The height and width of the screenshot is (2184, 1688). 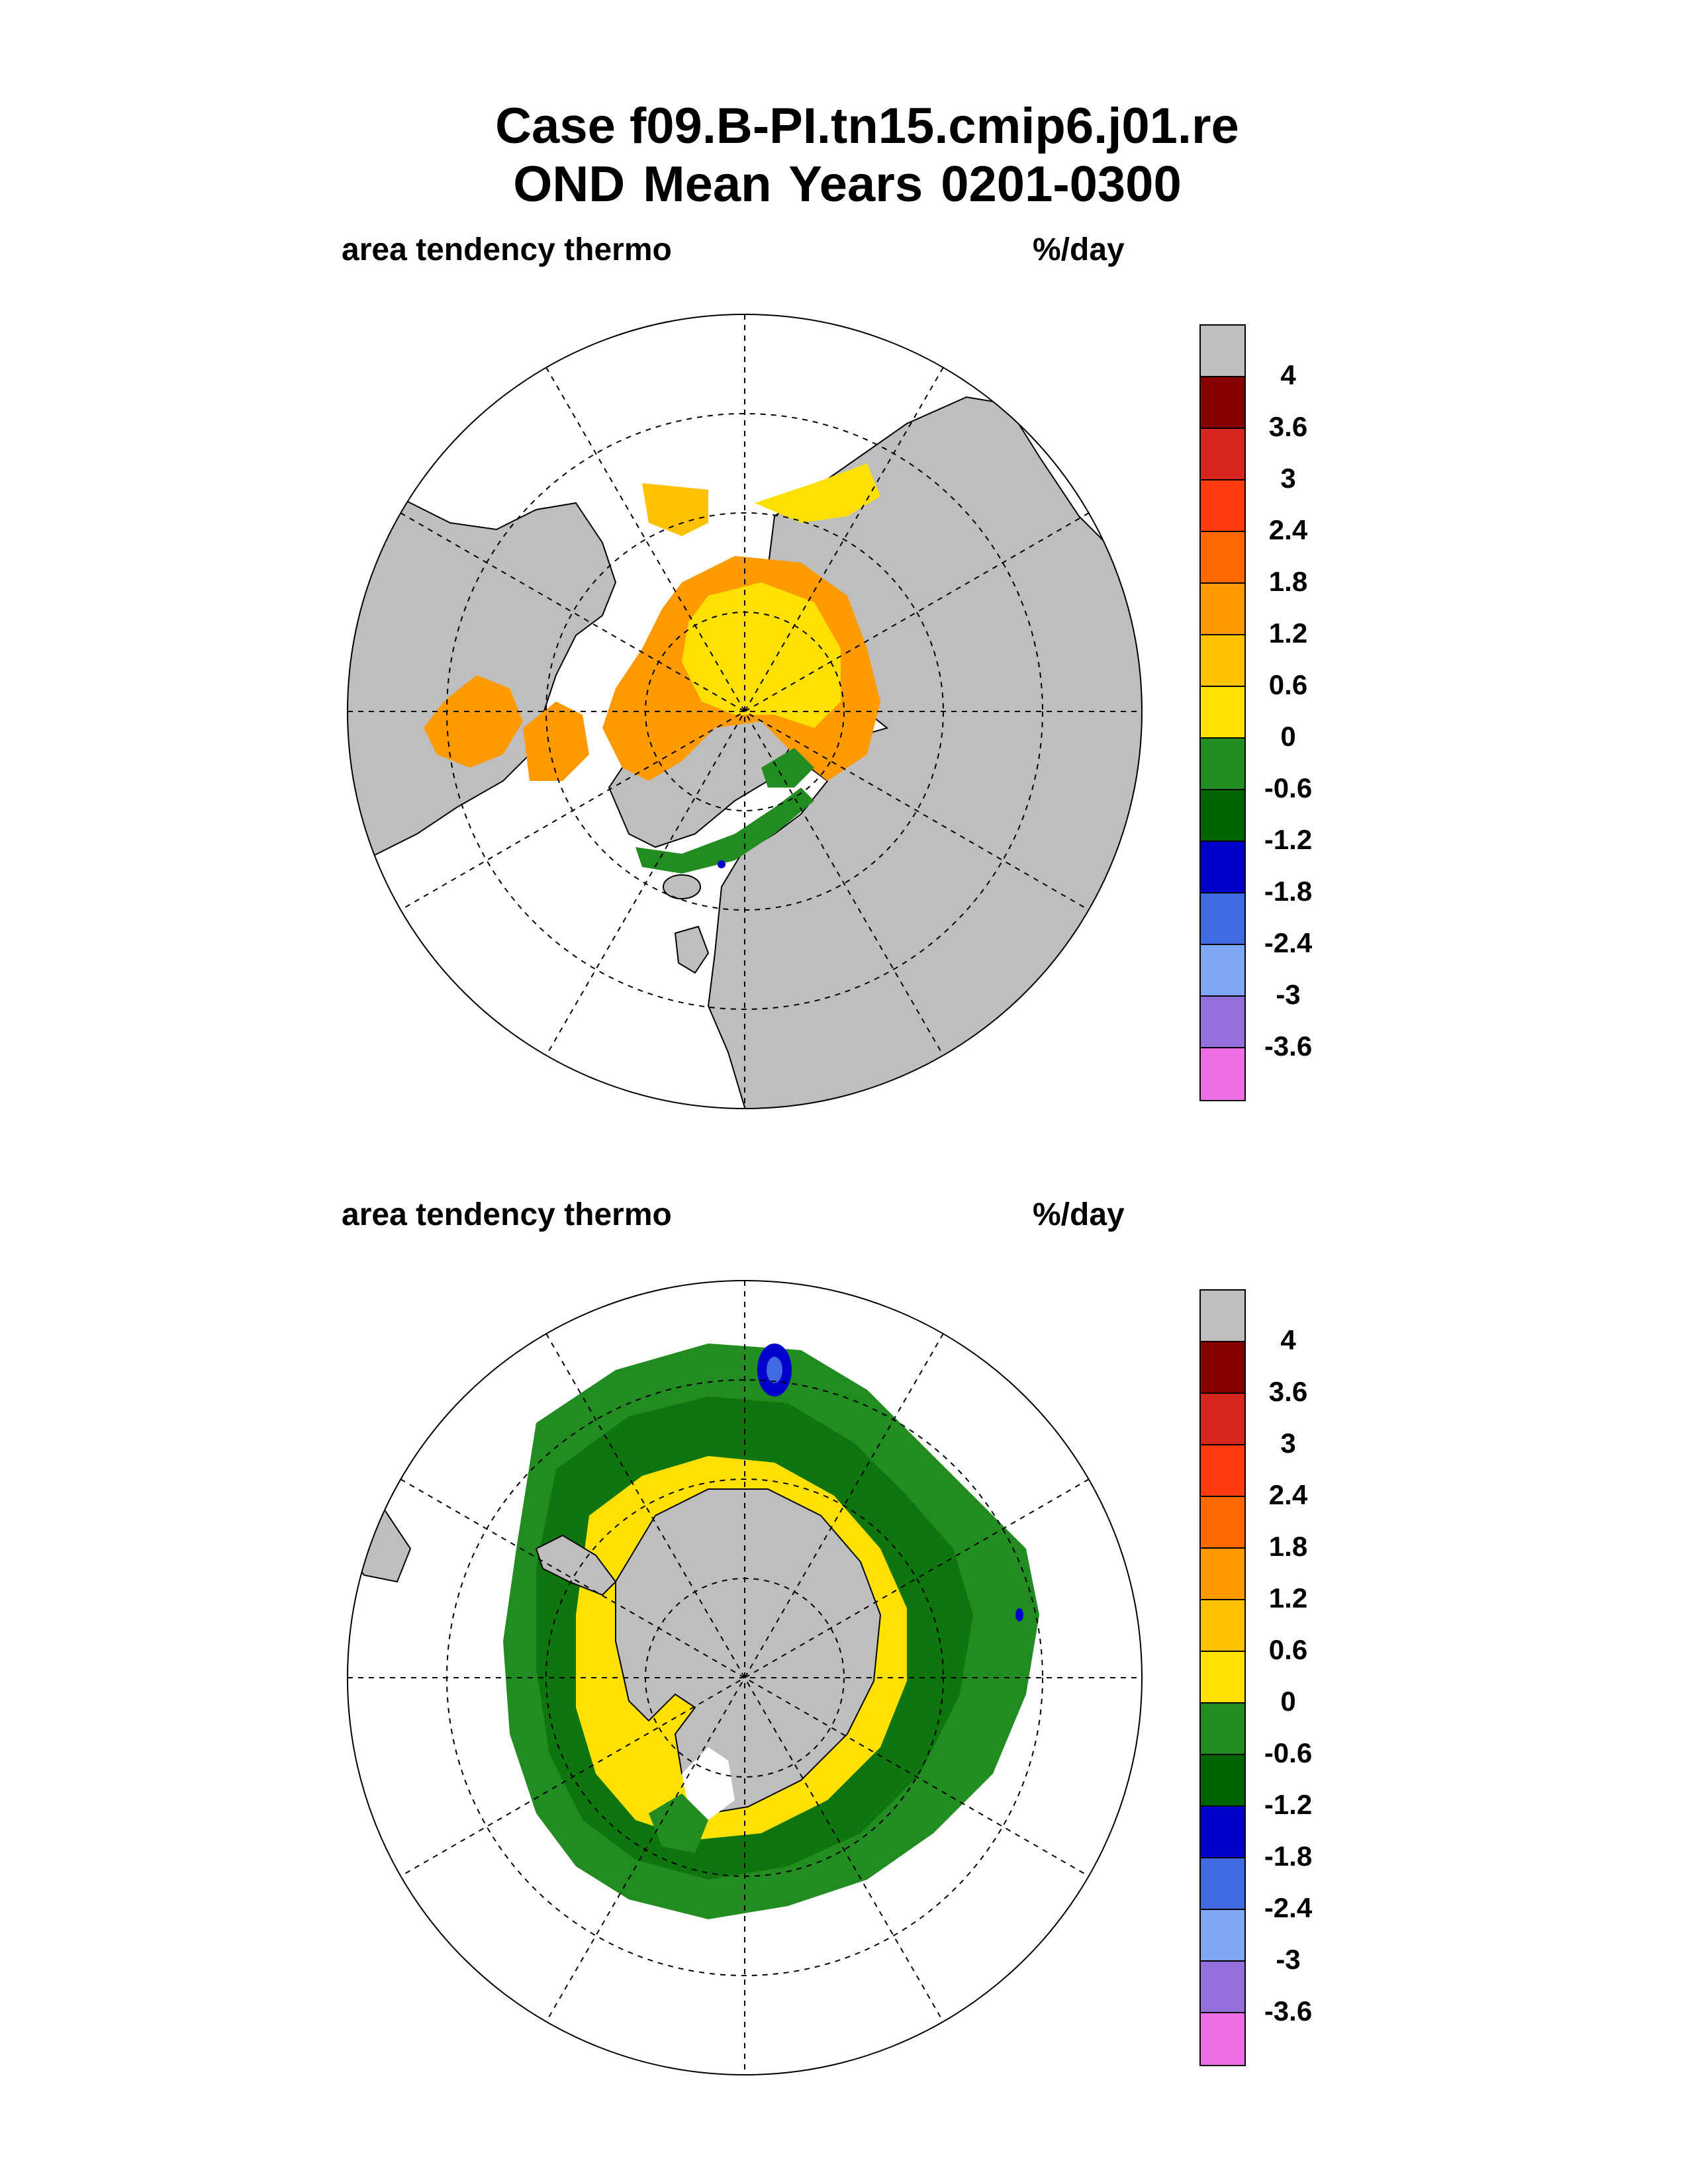 I want to click on panel1-variable-label: area tendency thermo, so click(x=507, y=250).